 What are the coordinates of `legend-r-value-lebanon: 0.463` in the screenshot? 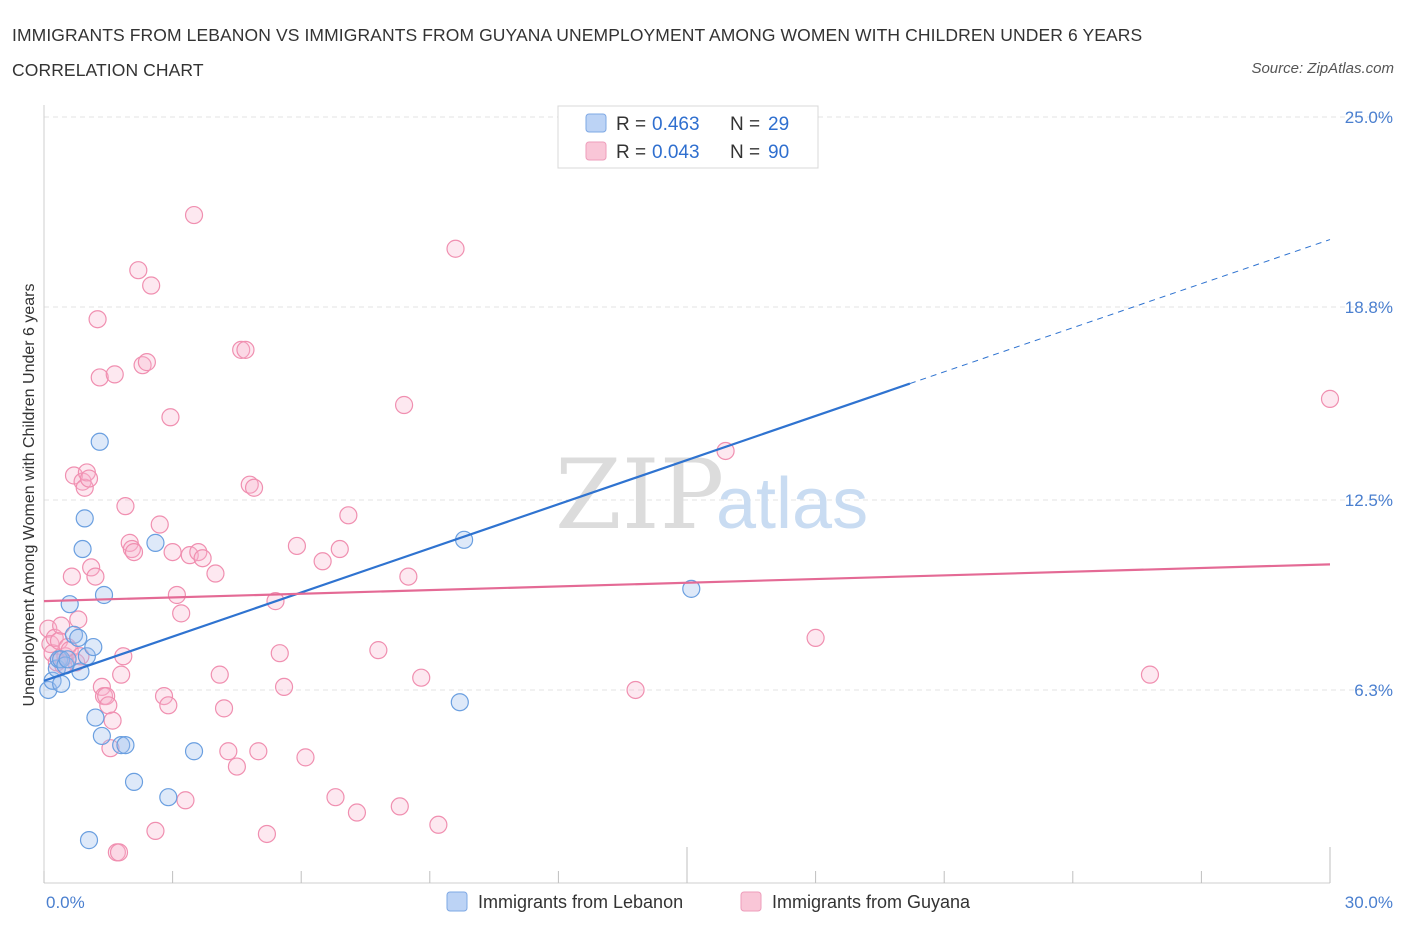 It's located at (676, 124).